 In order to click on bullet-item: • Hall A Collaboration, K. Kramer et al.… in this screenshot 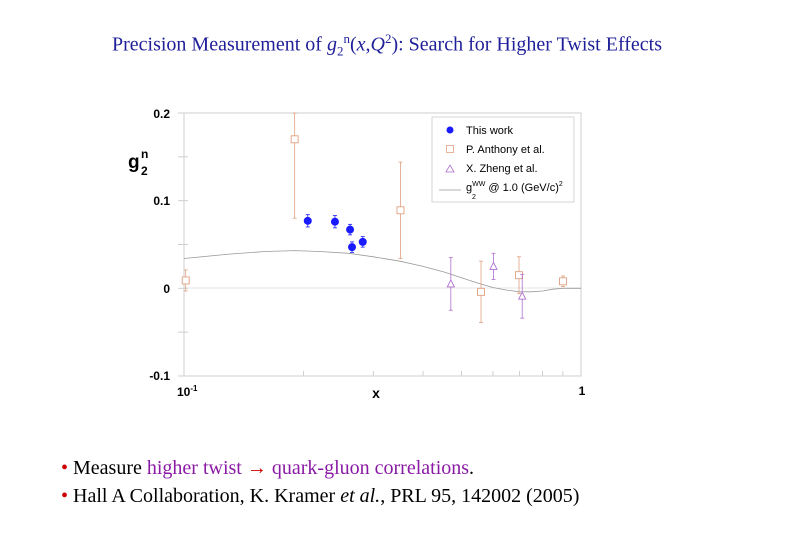, I will do `click(320, 496)`.